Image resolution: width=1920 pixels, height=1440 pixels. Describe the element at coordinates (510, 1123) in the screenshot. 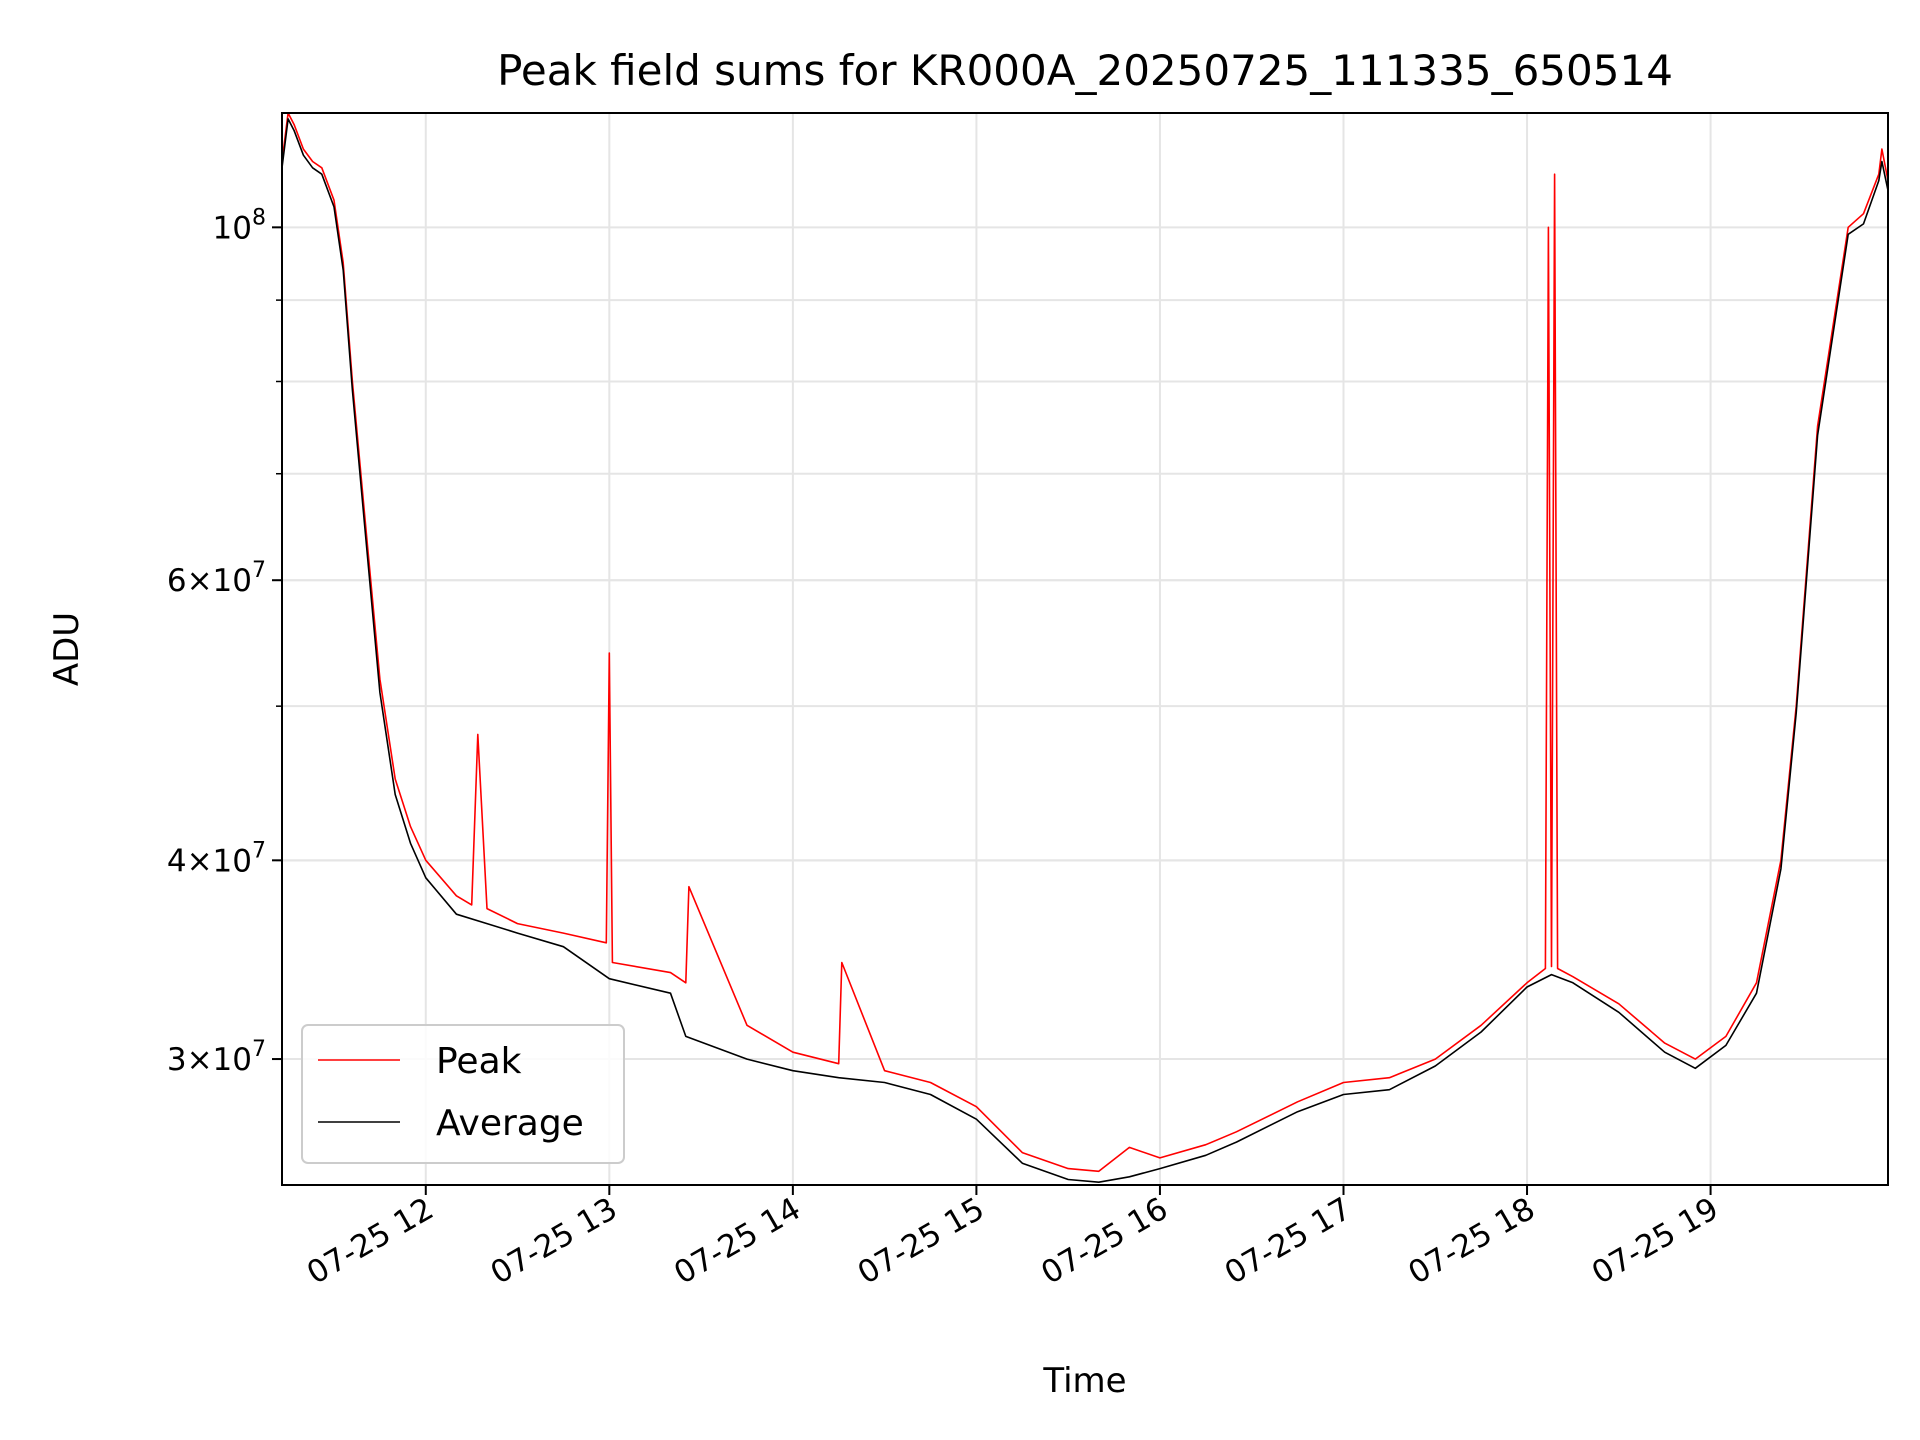

I see `legend-label-average: Average` at that location.